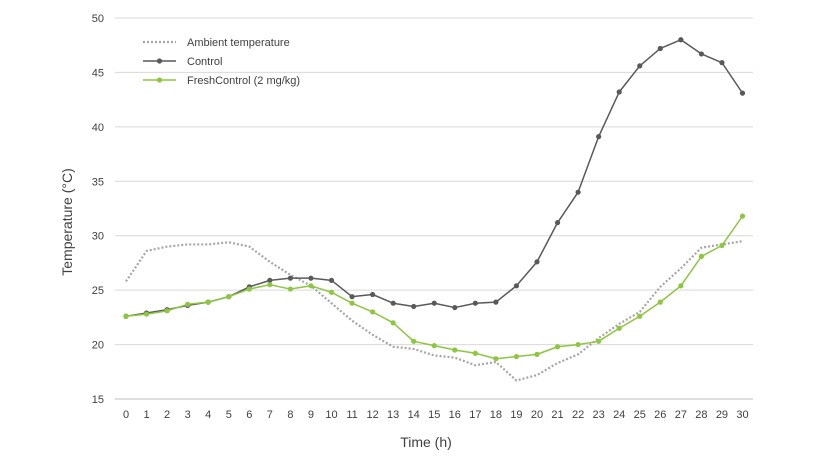  What do you see at coordinates (742, 415) in the screenshot?
I see `x-tick-label: 30` at bounding box center [742, 415].